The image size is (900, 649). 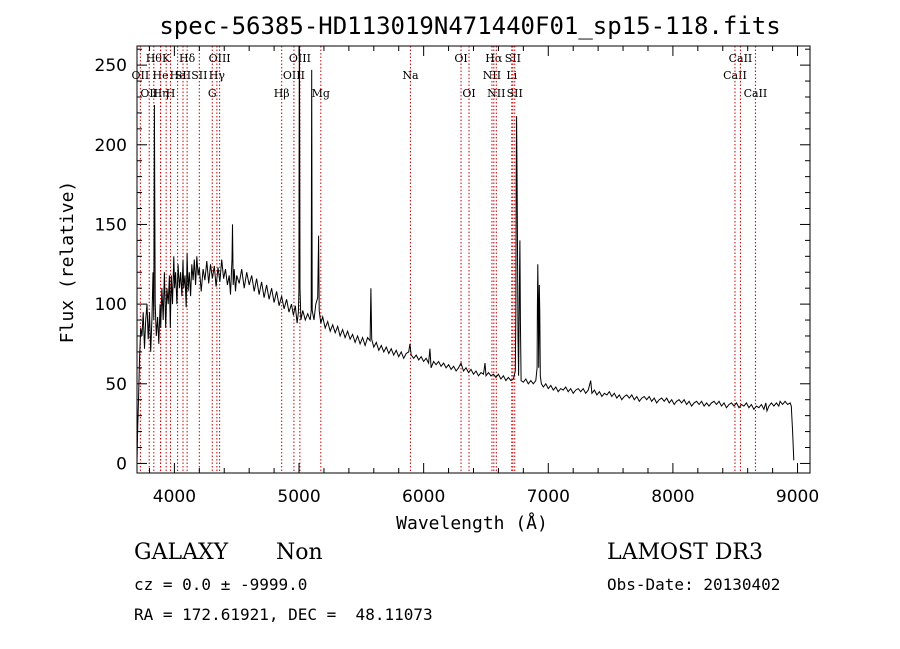 I want to click on object-class: GALAXY, so click(x=181, y=552).